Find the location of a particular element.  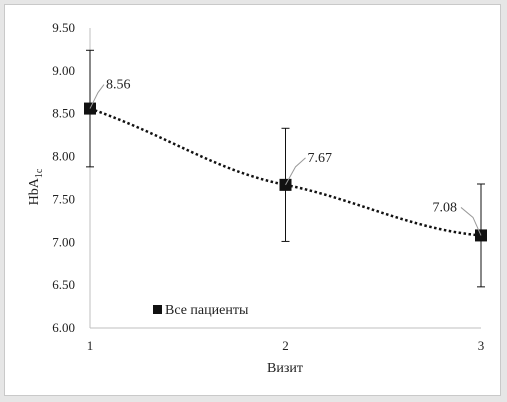

y-tick-label: 8.50 is located at coordinates (63, 113).